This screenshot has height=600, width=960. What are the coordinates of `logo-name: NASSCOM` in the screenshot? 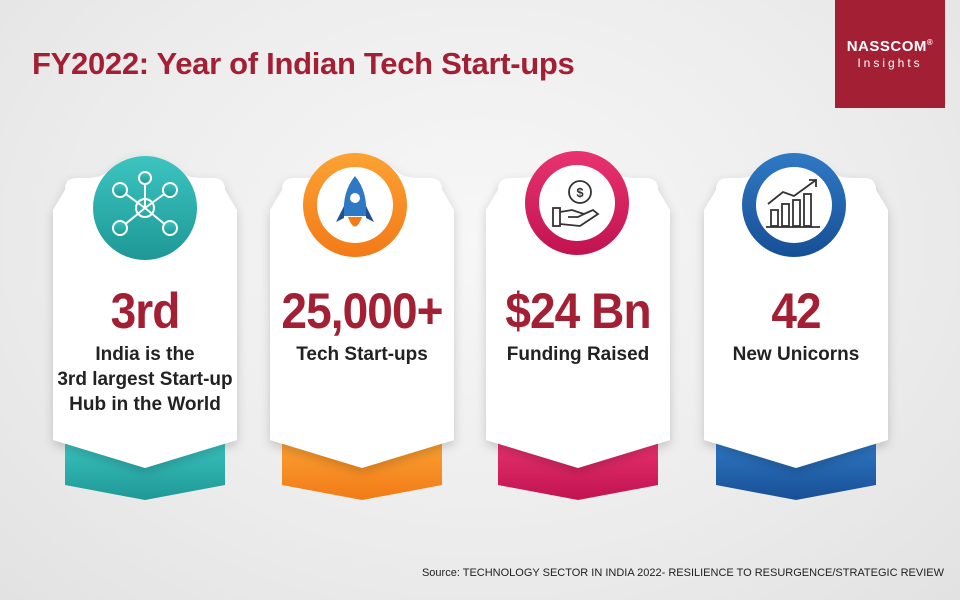 It's located at (886, 46).